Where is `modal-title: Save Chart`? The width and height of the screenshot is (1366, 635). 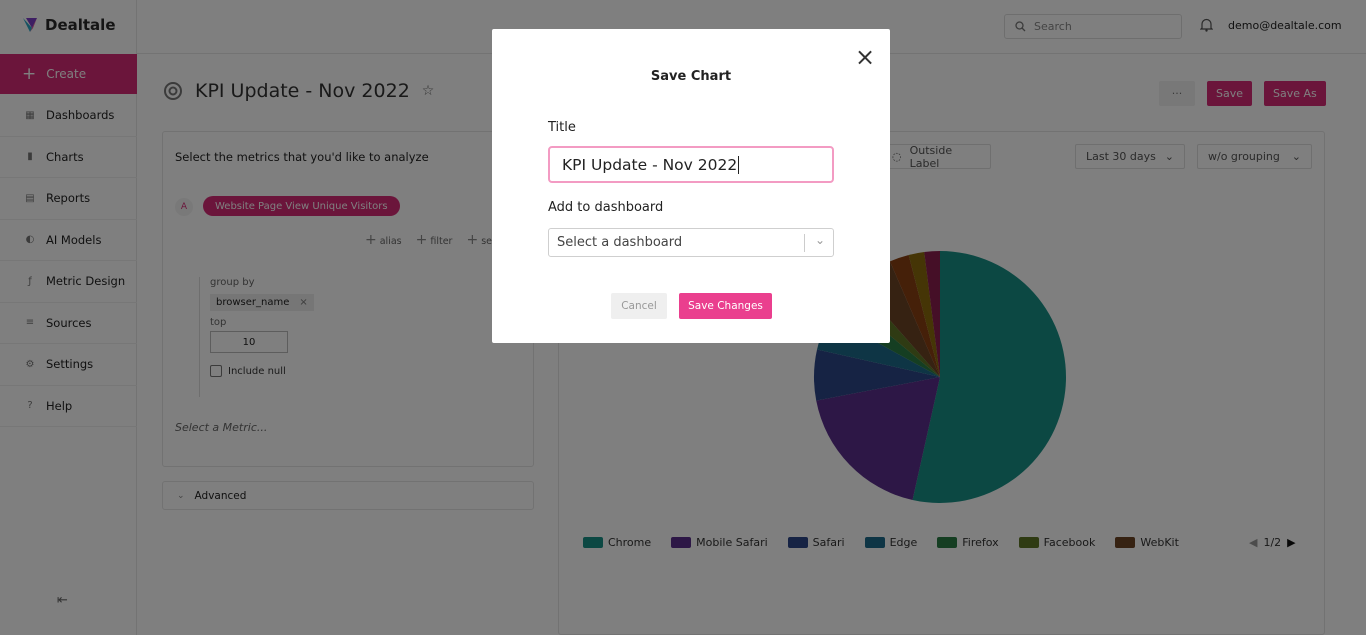
modal-title: Save Chart is located at coordinates (691, 76).